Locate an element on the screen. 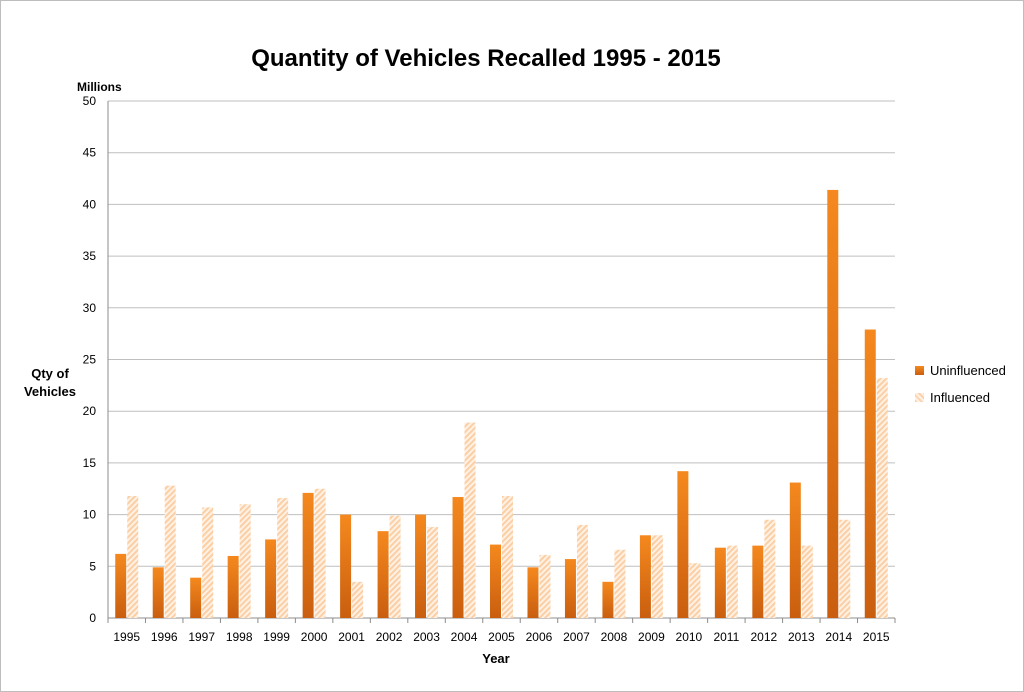  x-axis-title: Year is located at coordinates (496, 658).